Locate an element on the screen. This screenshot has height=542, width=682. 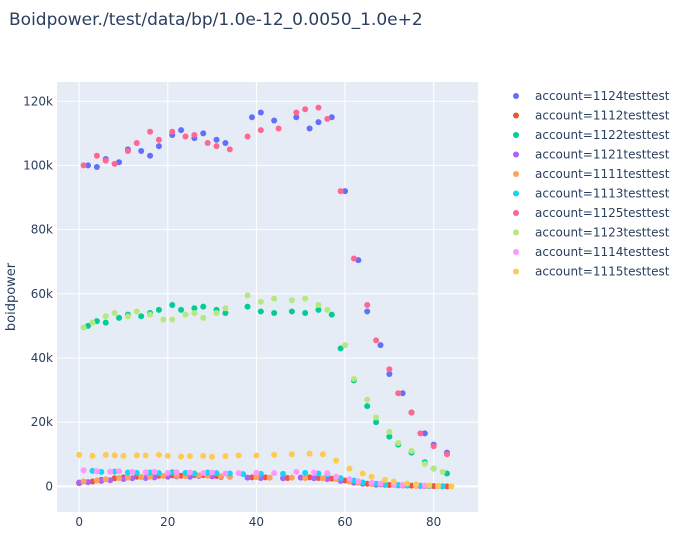
y-tick-label: 120k is located at coordinates (38, 101).